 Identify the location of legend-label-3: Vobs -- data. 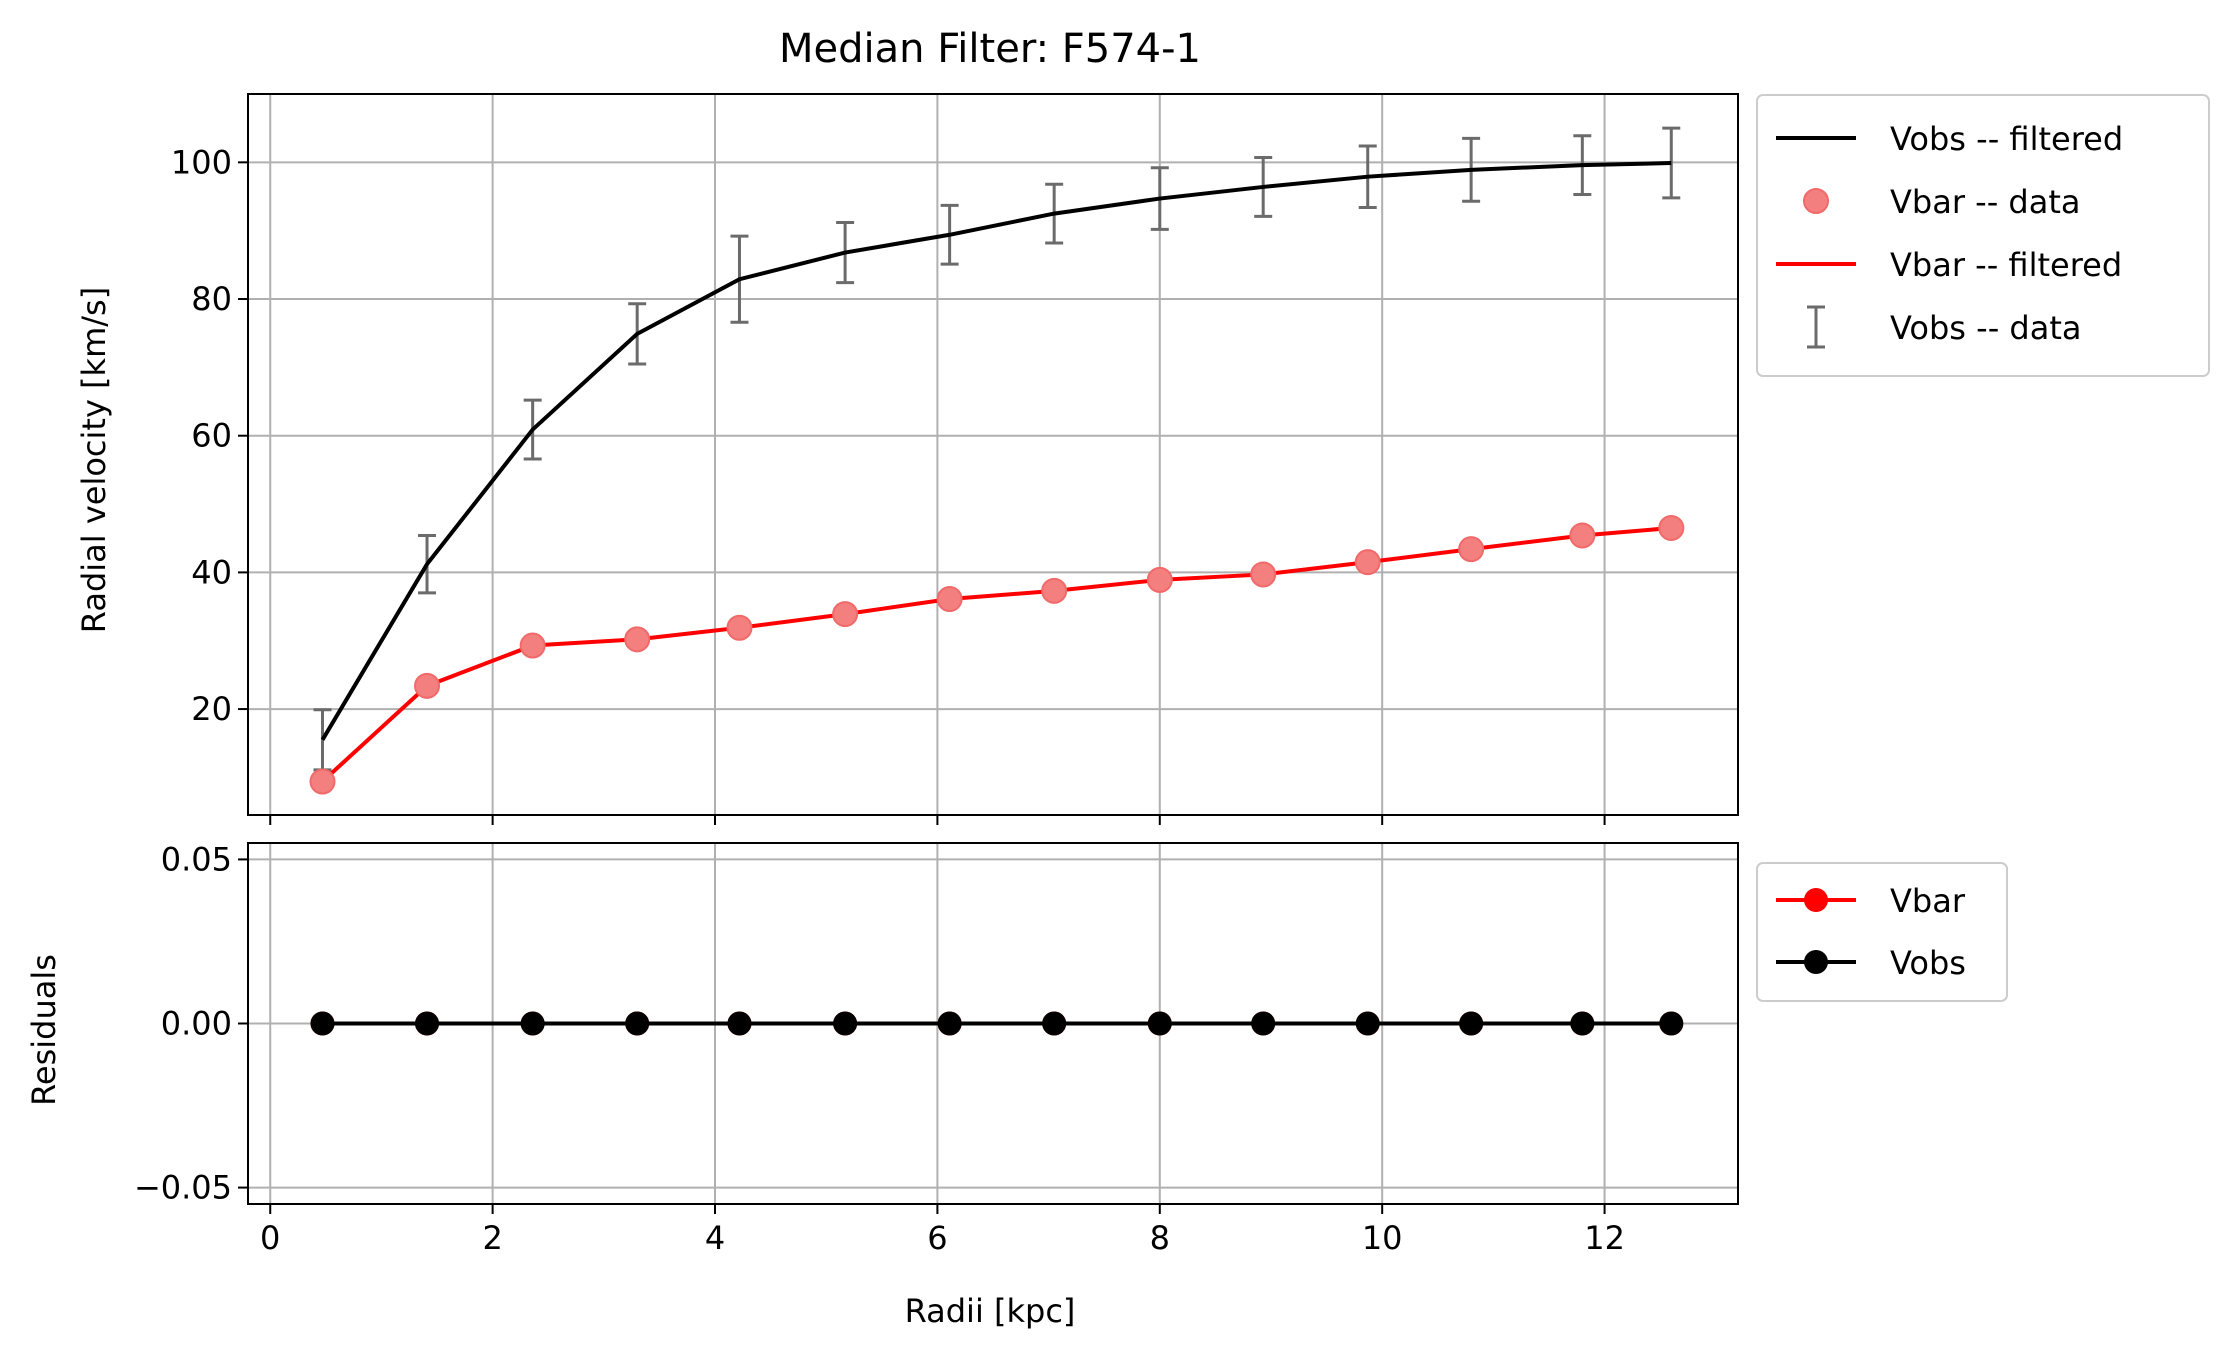
(1985, 328).